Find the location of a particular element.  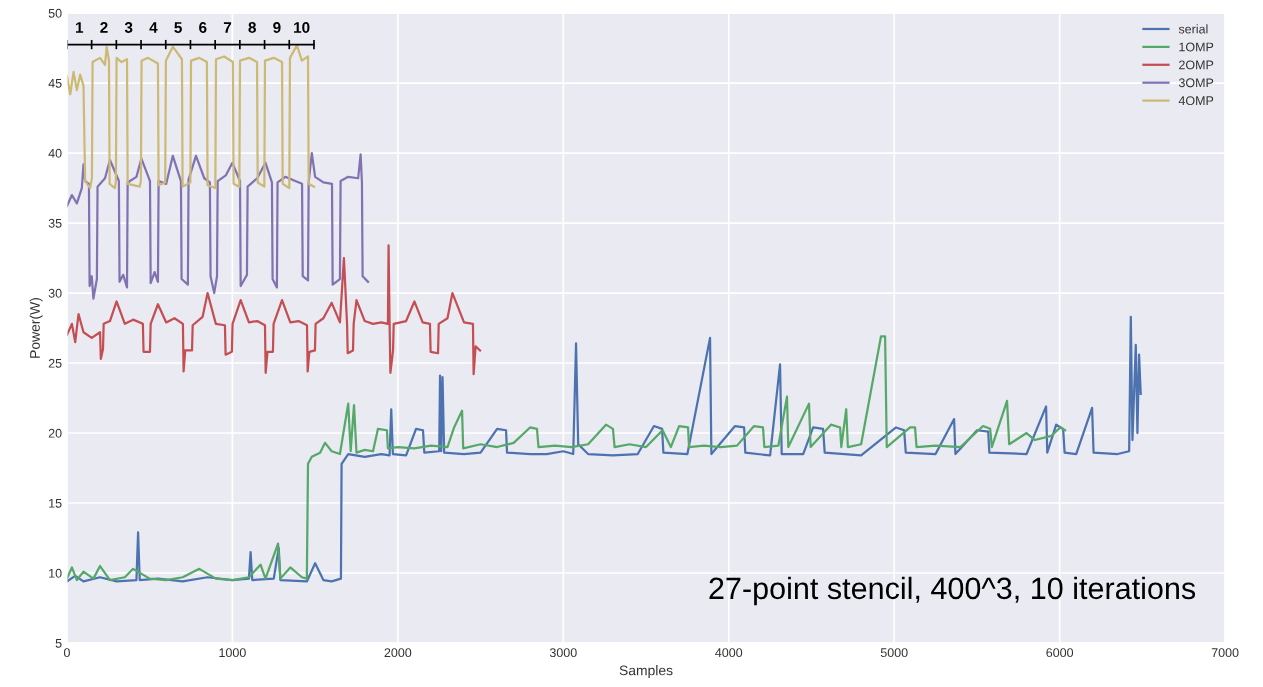

x-tick-label: 0 is located at coordinates (66, 653).